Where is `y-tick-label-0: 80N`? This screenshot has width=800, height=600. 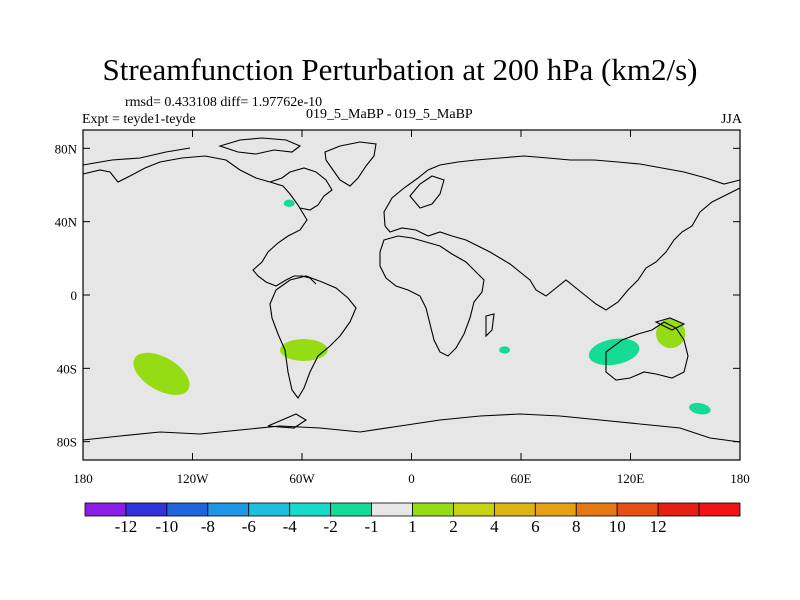 y-tick-label-0: 80N is located at coordinates (66, 148).